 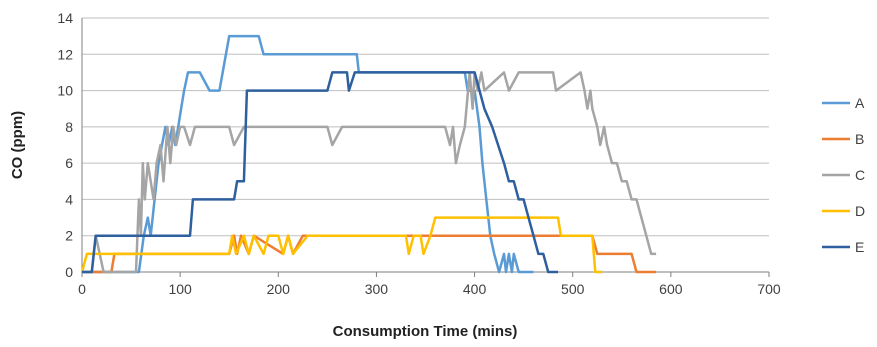 I want to click on x-tick-label: 200, so click(x=279, y=289).